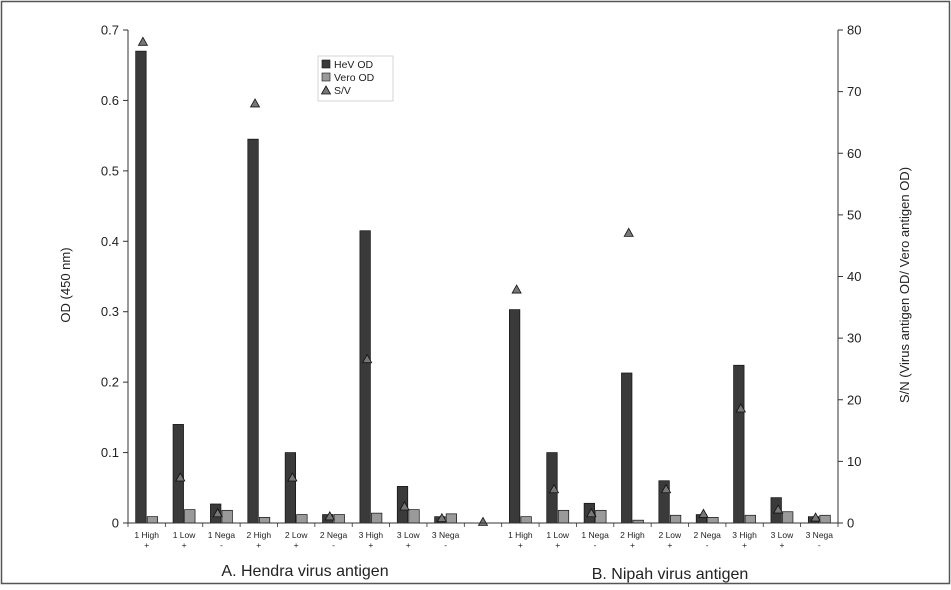 Image resolution: width=951 pixels, height=590 pixels. Describe the element at coordinates (110, 311) in the screenshot. I see `y-tick-label: 0.3` at that location.